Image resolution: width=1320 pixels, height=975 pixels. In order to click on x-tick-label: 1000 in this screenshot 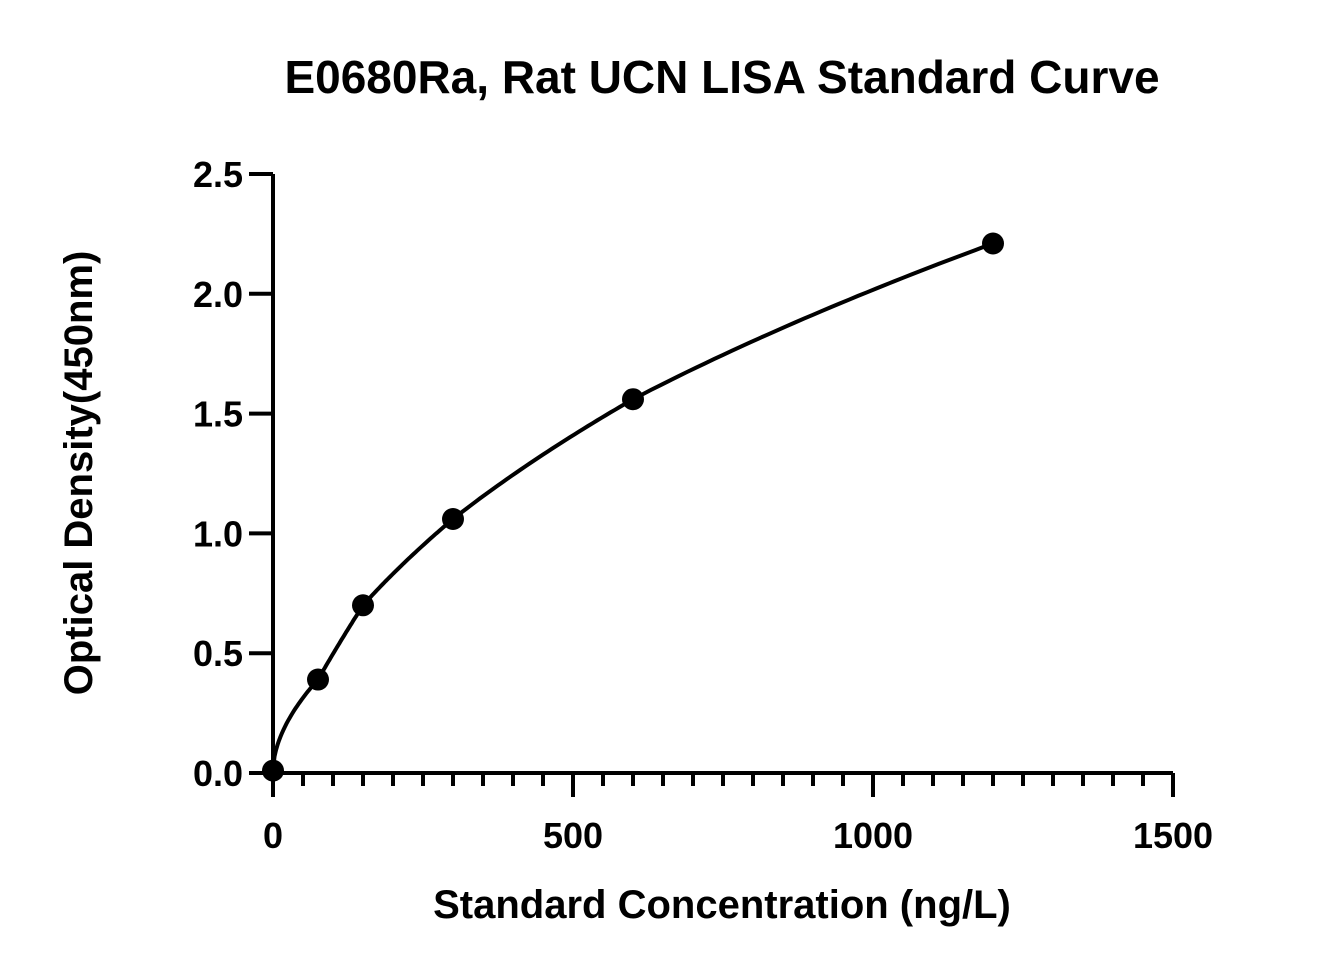, I will do `click(873, 835)`.